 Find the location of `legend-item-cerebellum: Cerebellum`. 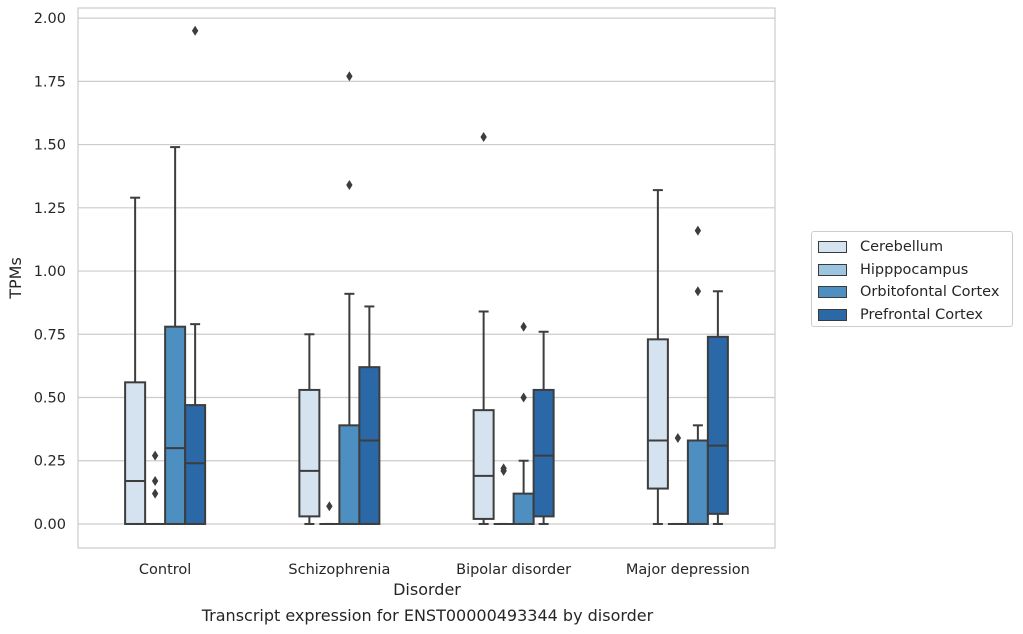

legend-item-cerebellum: Cerebellum is located at coordinates (915, 247).